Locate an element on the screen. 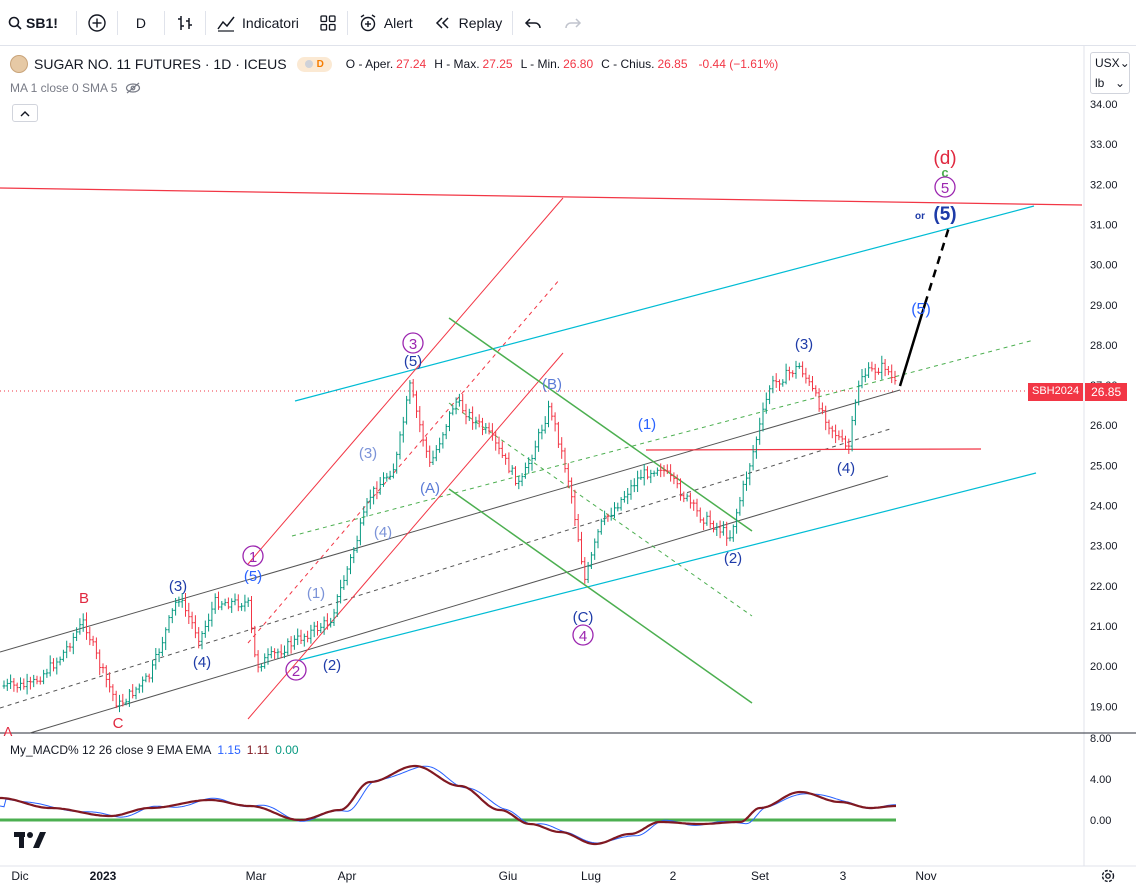  tradingview-logo-icon is located at coordinates (30, 840).